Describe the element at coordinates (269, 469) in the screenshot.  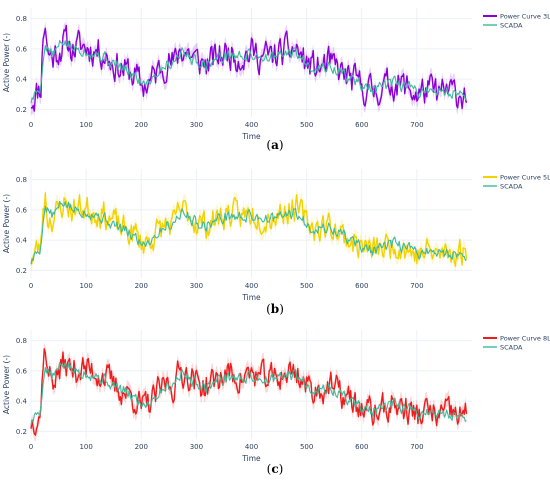
I see `caption-c-open: (` at that location.